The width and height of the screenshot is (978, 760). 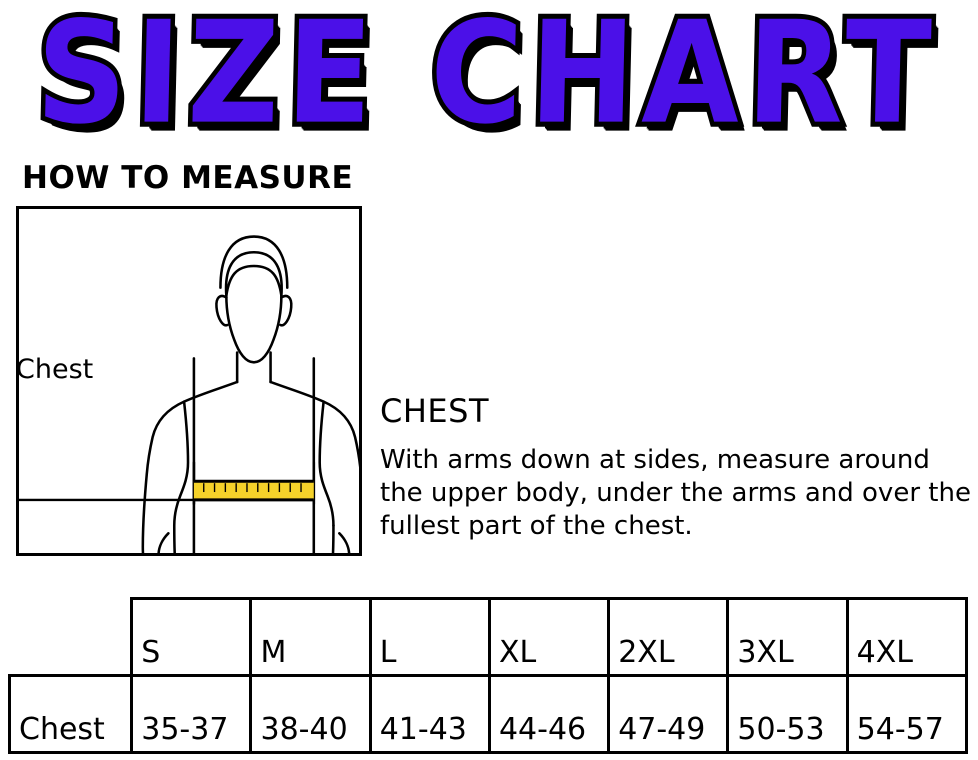 What do you see at coordinates (787, 637) in the screenshot?
I see `column-header-3xl: 3XL` at bounding box center [787, 637].